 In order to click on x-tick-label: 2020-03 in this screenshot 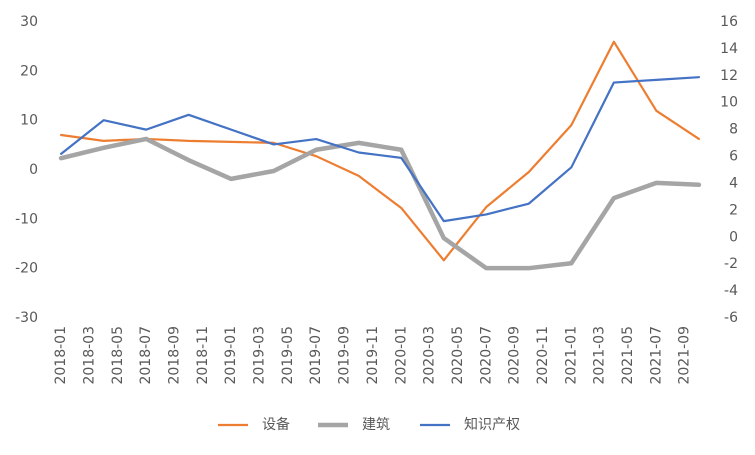, I will do `click(430, 355)`.